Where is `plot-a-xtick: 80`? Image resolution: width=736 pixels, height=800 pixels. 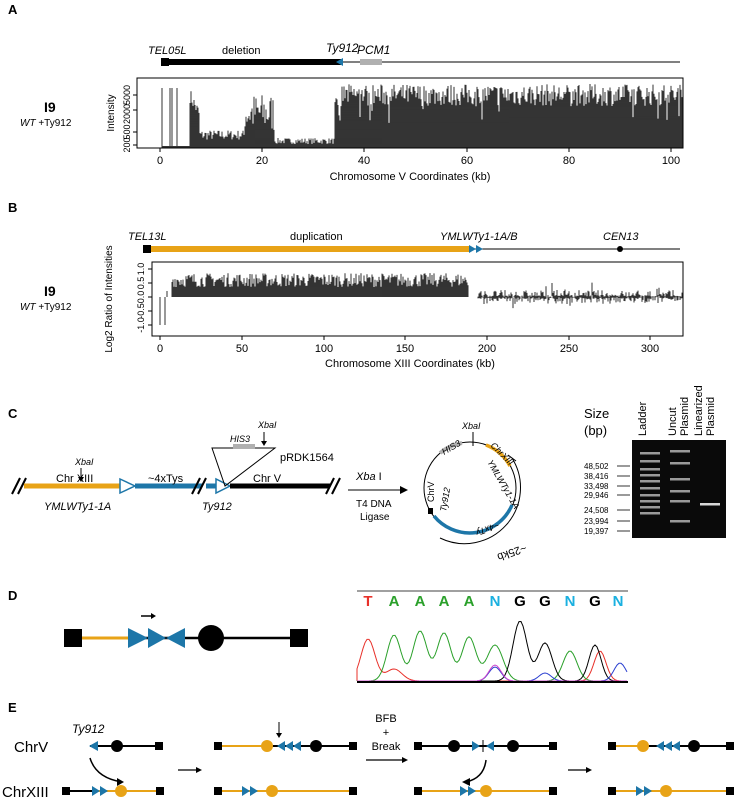 plot-a-xtick: 80 is located at coordinates (569, 161).